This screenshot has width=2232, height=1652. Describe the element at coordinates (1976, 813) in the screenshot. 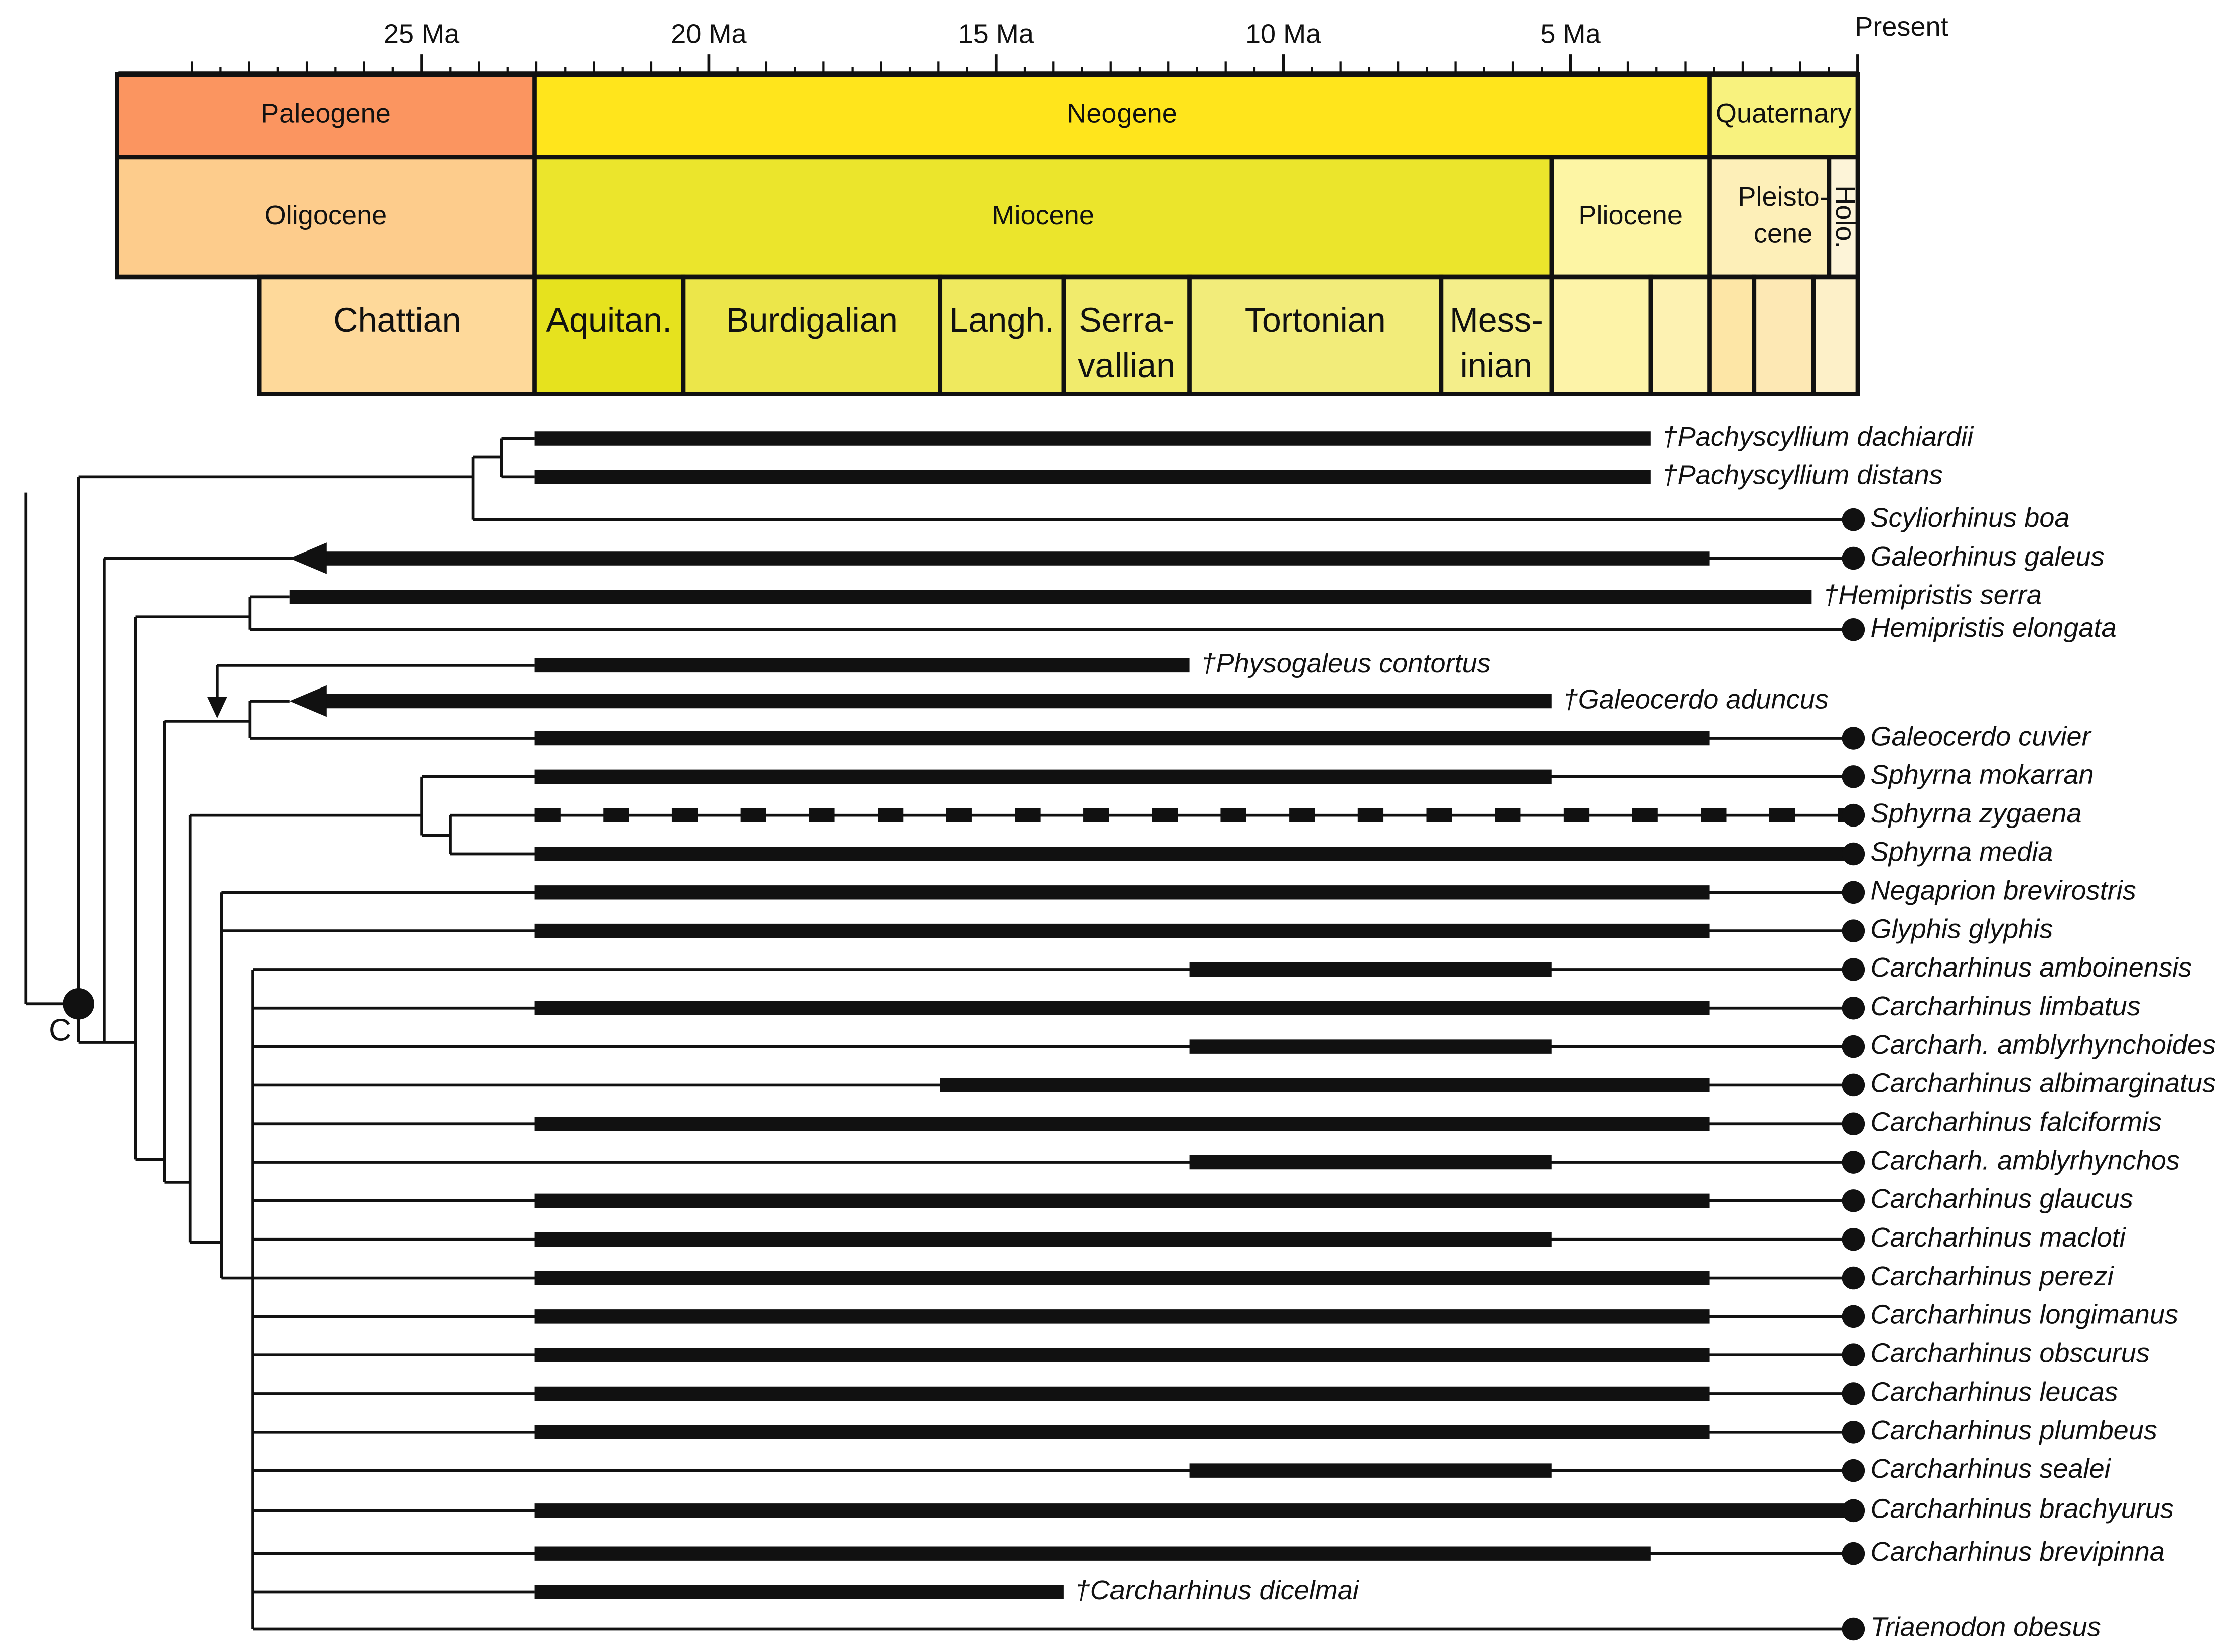

I see `taxon-label: Sphyrna zygaena` at that location.